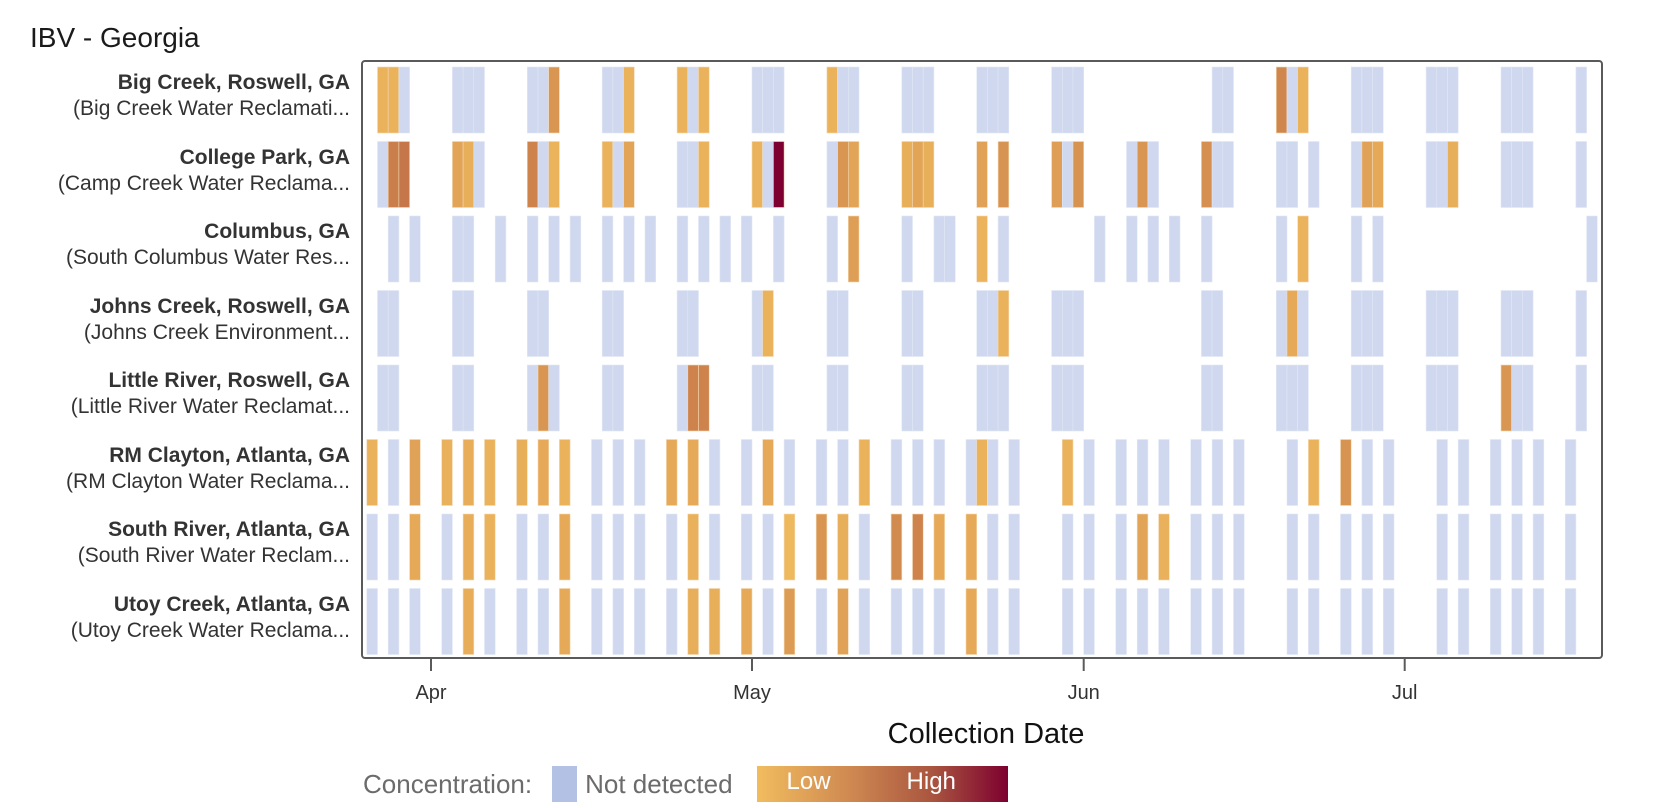 Image resolution: width=1678 pixels, height=808 pixels. Describe the element at coordinates (1367, 547) in the screenshot. I see `sample-bar-not-detected: South River, Atlanta, GA 06-27` at that location.